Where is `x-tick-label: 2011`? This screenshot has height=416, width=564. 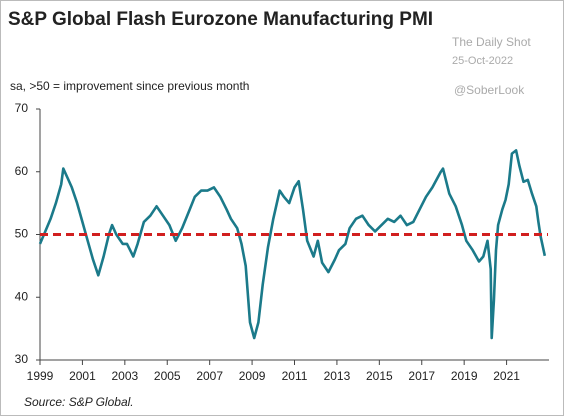 x-tick-label: 2011 is located at coordinates (295, 376).